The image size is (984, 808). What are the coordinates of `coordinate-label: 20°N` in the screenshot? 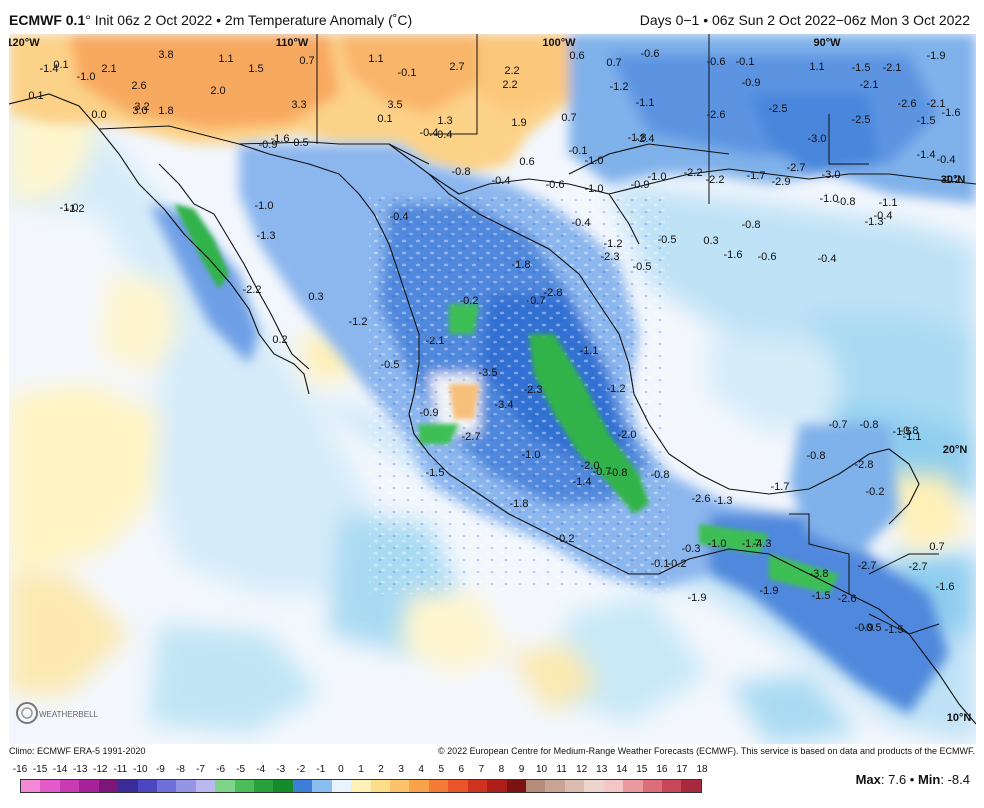 It's located at (955, 450).